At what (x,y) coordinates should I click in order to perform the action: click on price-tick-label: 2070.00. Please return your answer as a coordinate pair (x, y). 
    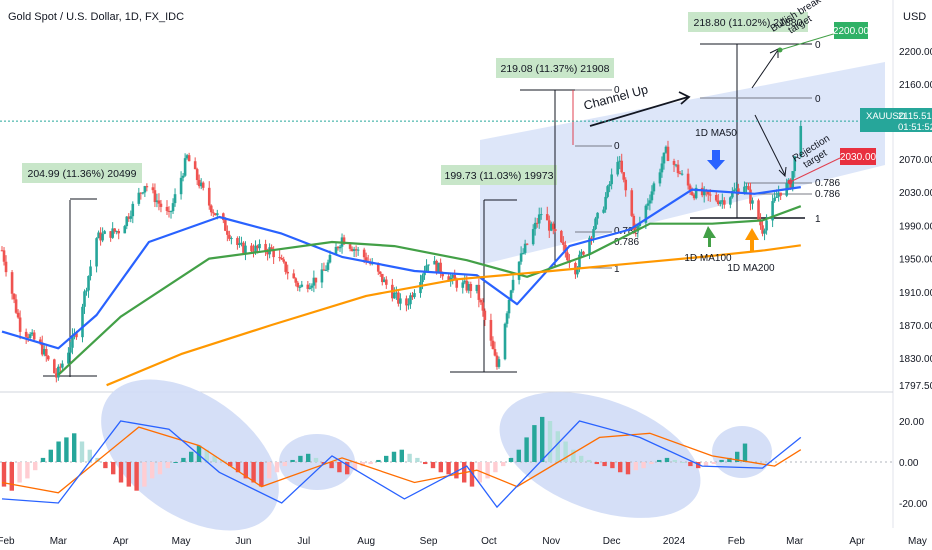
    Looking at the image, I should click on (915, 160).